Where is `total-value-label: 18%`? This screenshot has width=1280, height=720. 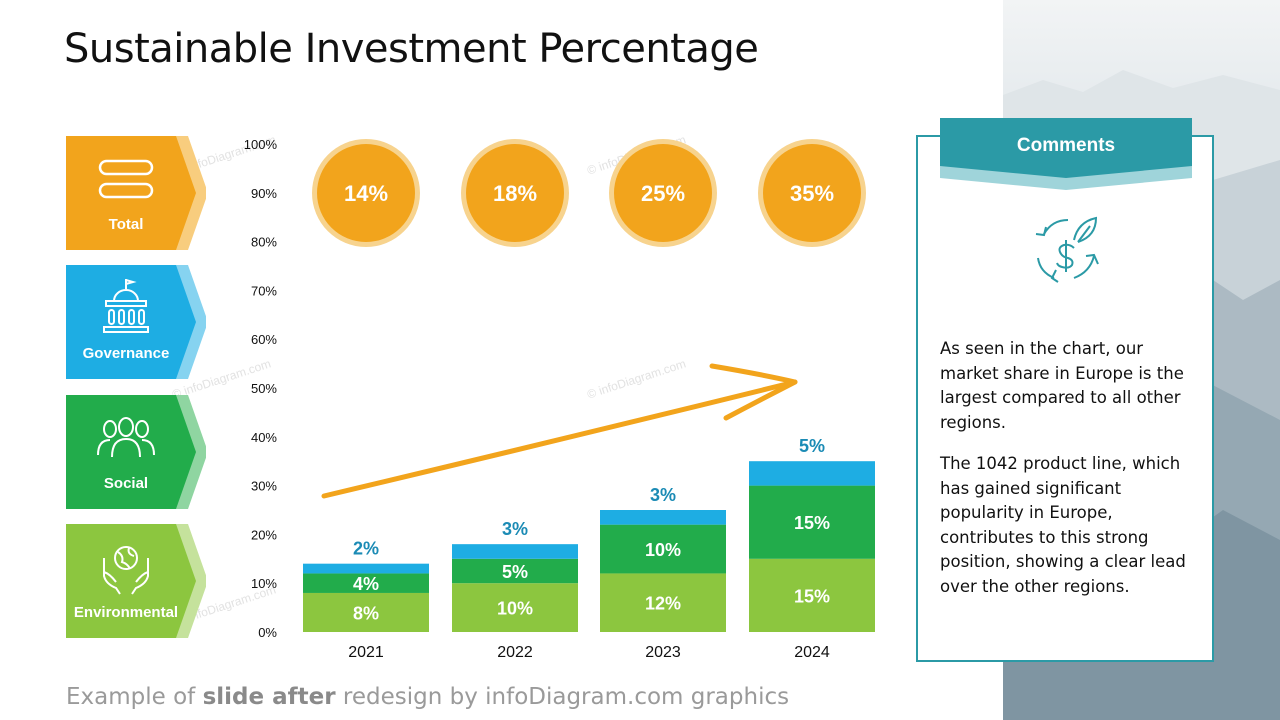
total-value-label: 18% is located at coordinates (515, 193).